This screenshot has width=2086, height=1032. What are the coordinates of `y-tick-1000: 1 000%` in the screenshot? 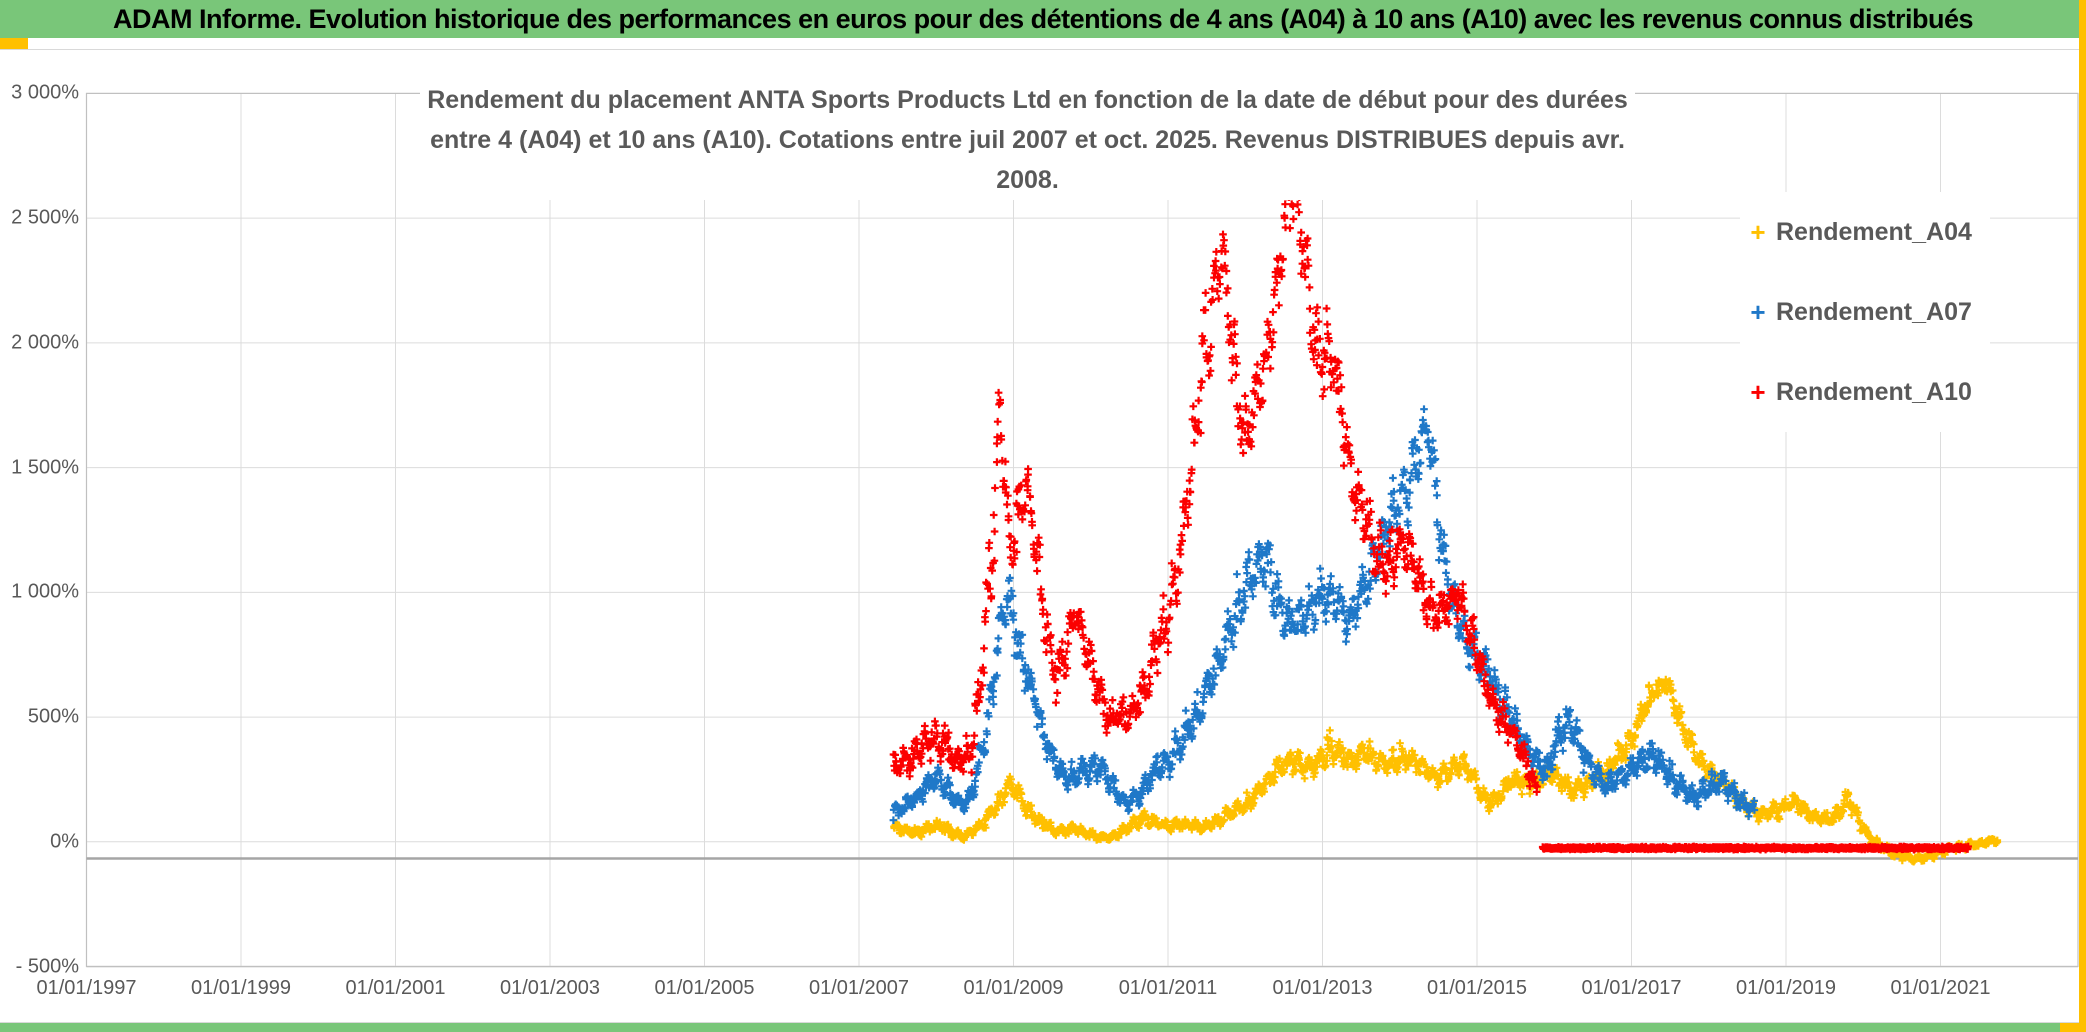 It's located at (45, 591).